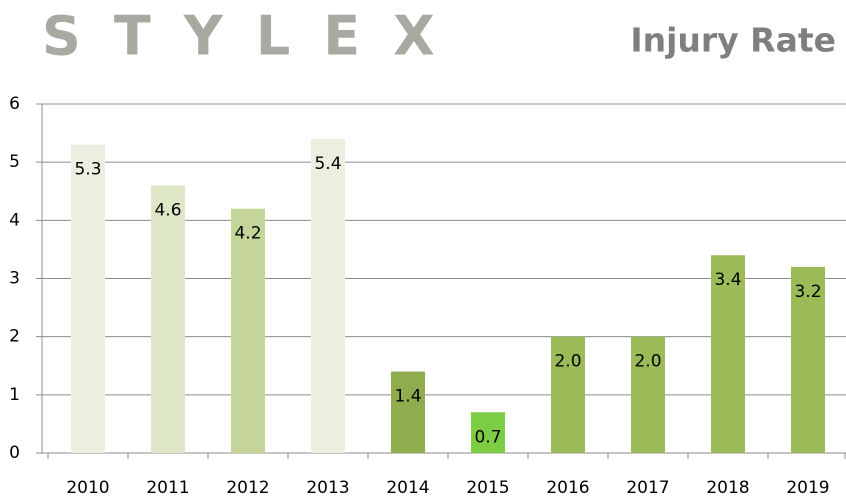  I want to click on x-tick-label: 2018, so click(727, 488).